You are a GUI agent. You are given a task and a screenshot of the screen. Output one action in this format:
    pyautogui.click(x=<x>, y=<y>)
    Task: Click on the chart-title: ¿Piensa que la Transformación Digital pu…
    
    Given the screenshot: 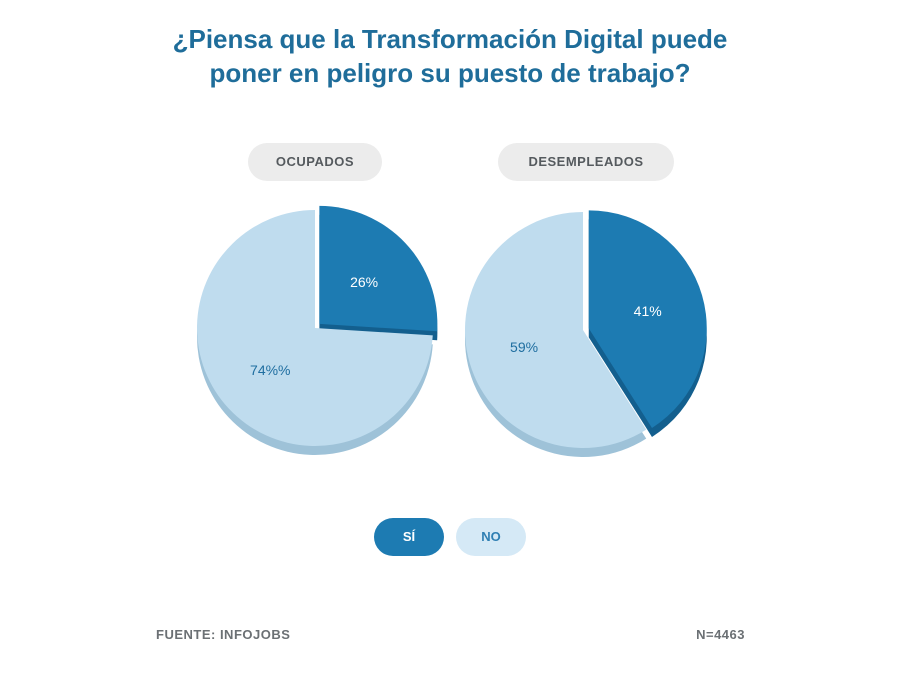 What is the action you would take?
    pyautogui.click(x=450, y=56)
    